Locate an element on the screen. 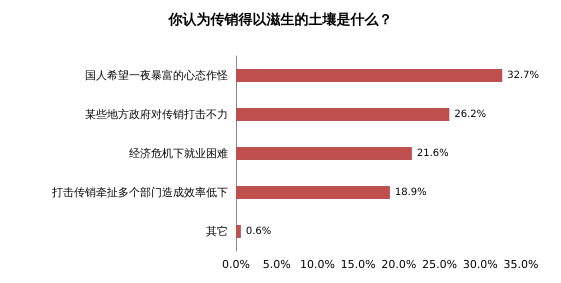 The width and height of the screenshot is (561, 283). x-tick-label: 15.0% is located at coordinates (358, 264).